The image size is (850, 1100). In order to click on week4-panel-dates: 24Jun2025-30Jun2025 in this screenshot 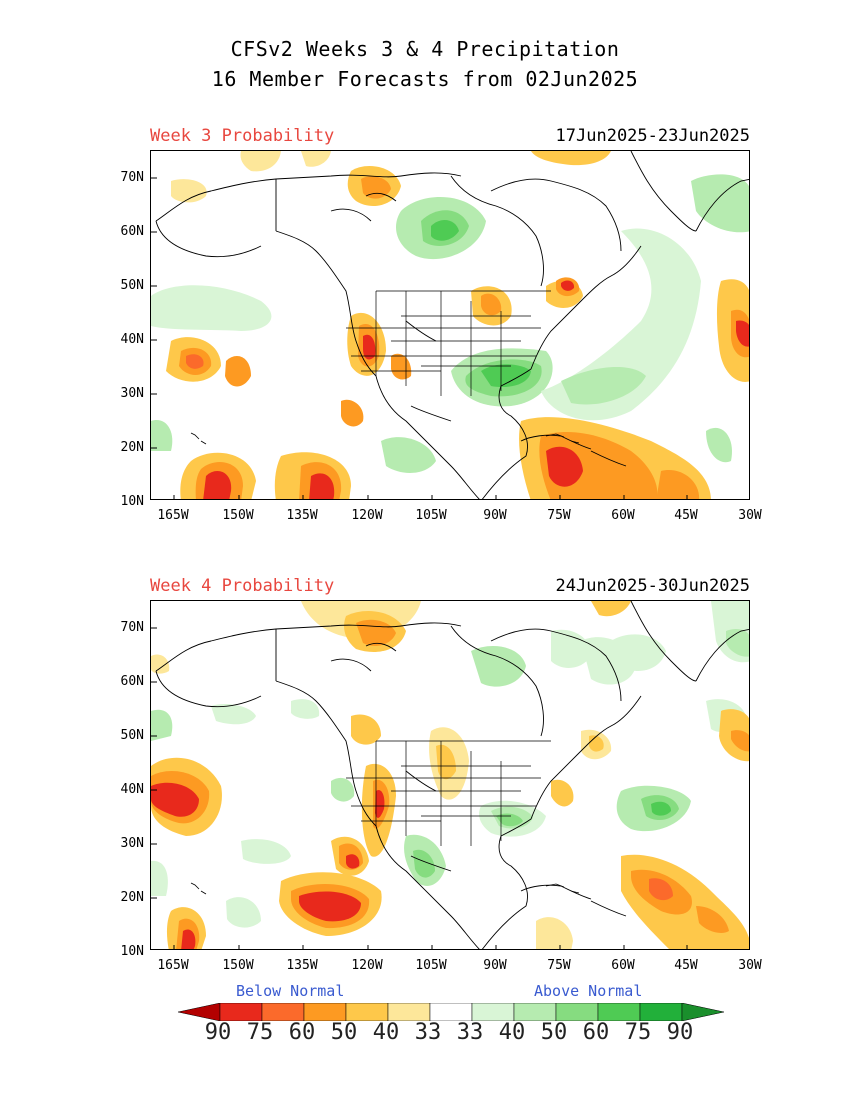, I will do `click(652, 586)`.